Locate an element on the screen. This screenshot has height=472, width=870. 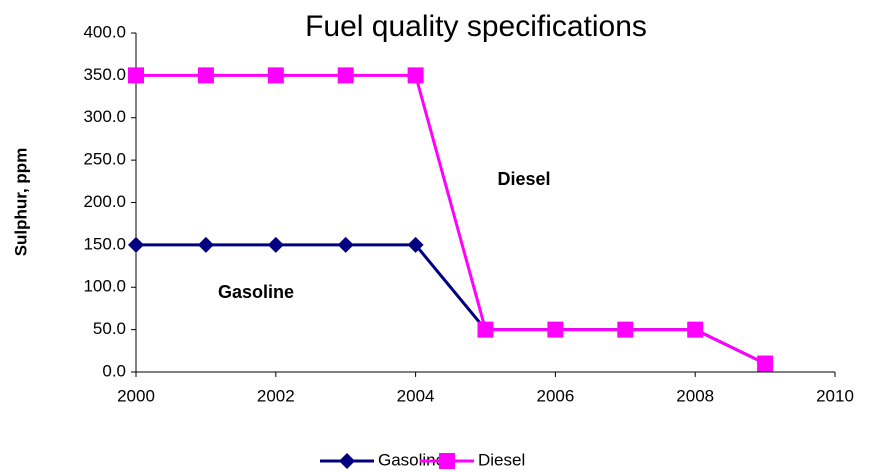
y-axis-label: Sulphur, ppm is located at coordinates (20, 202).